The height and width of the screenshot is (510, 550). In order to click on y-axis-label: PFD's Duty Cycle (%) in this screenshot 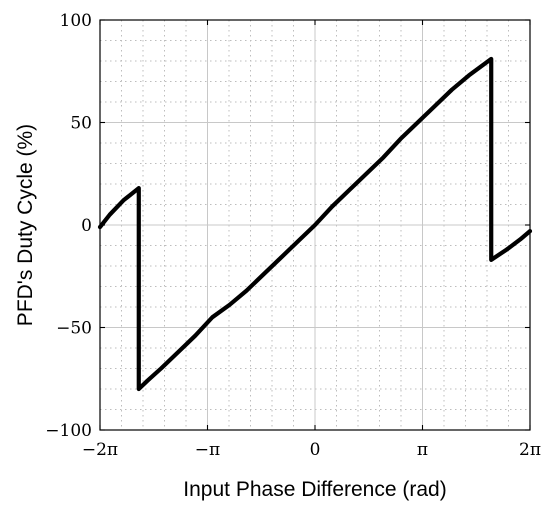, I will do `click(25, 225)`.